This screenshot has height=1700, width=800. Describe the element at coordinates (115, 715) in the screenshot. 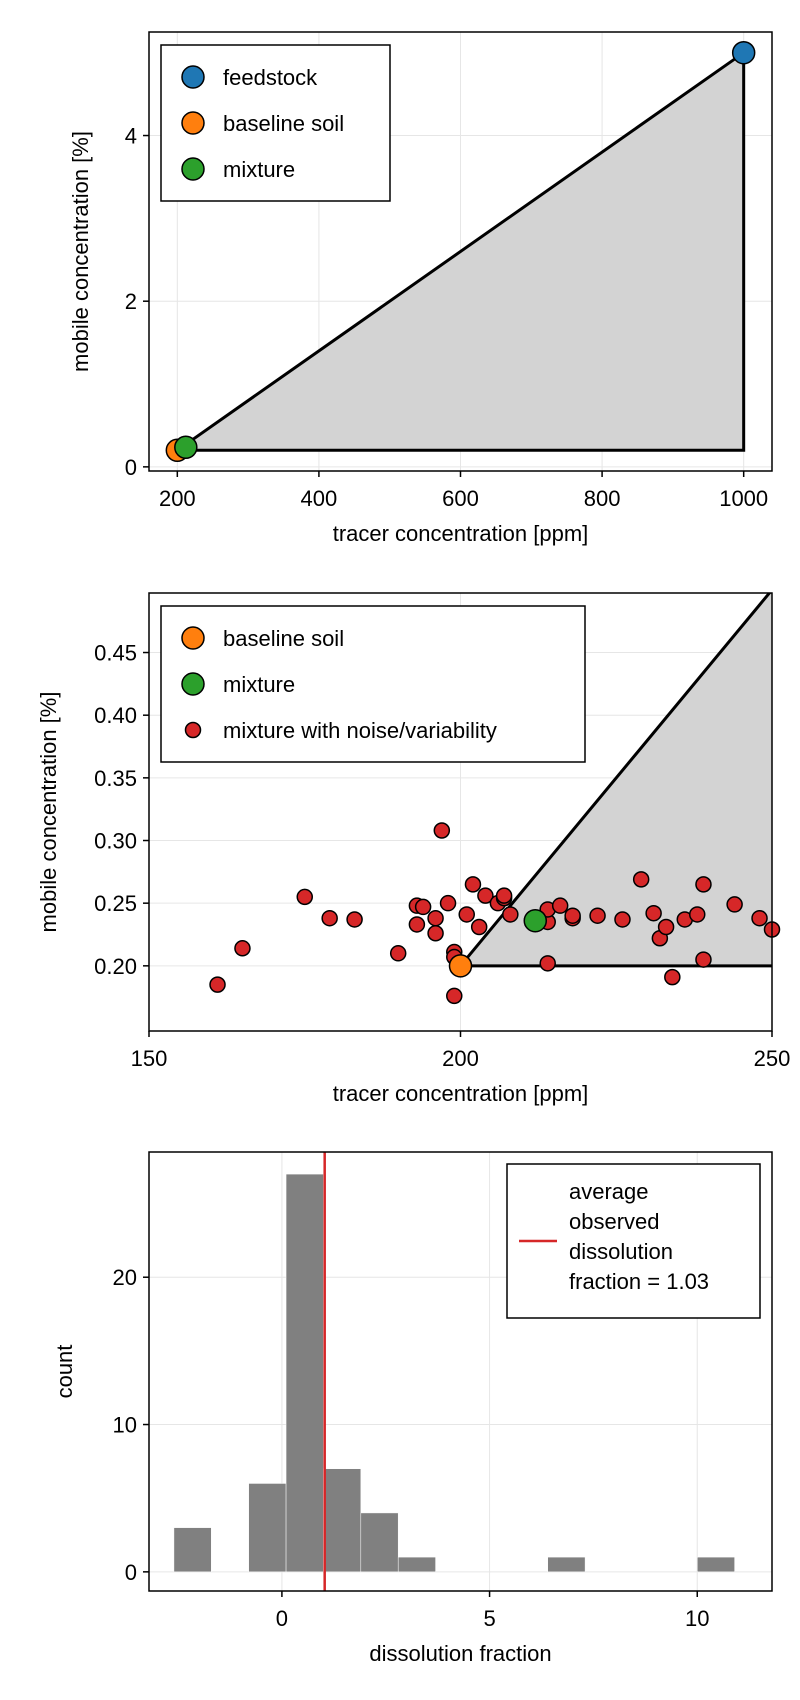

I see `y-tick-label: 0.40` at that location.